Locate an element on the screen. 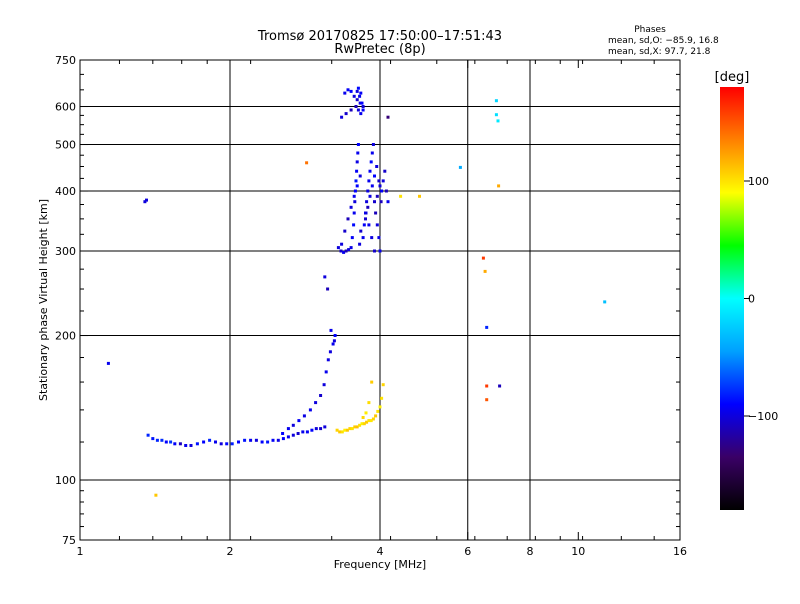 This screenshot has width=800, height=604. colorbar-ticks: 100 0 −100 is located at coordinates (761, 299).